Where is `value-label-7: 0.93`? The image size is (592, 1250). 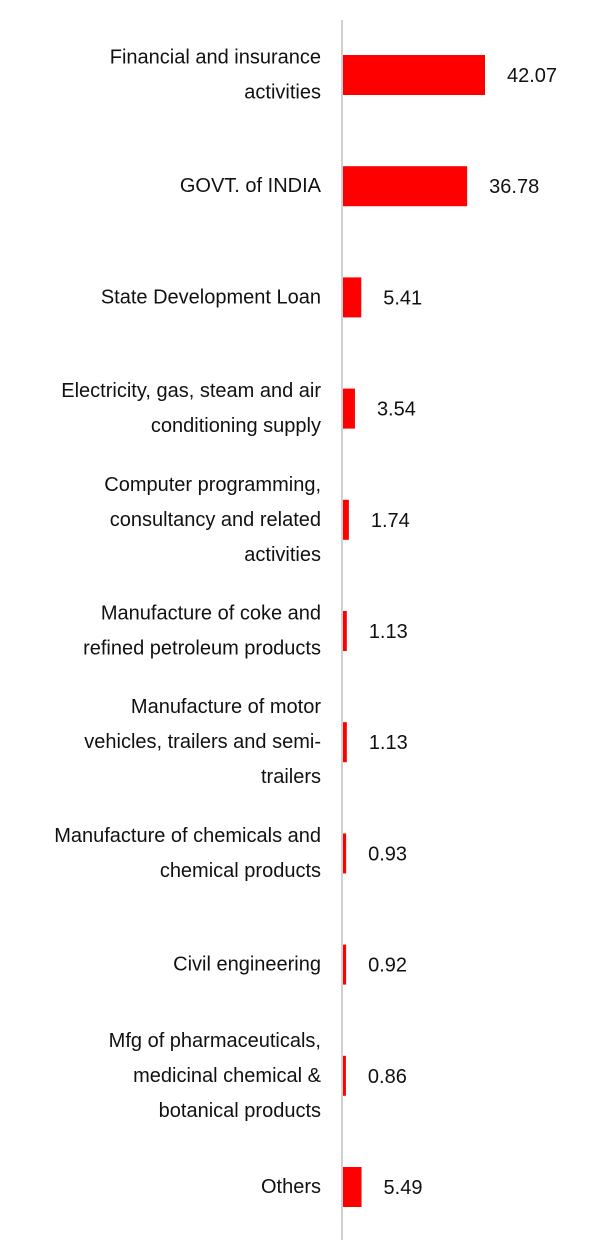 value-label-7: 0.93 is located at coordinates (387, 854).